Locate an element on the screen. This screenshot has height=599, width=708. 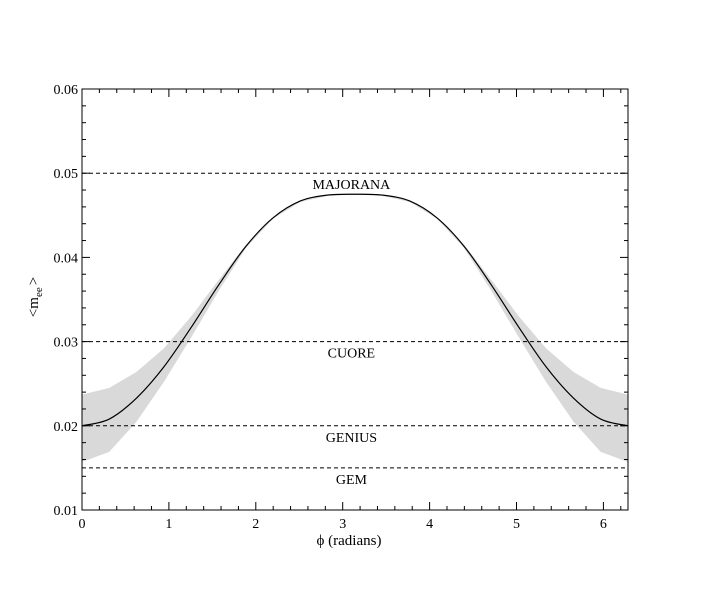
x-tick-label: 4 is located at coordinates (429, 524).